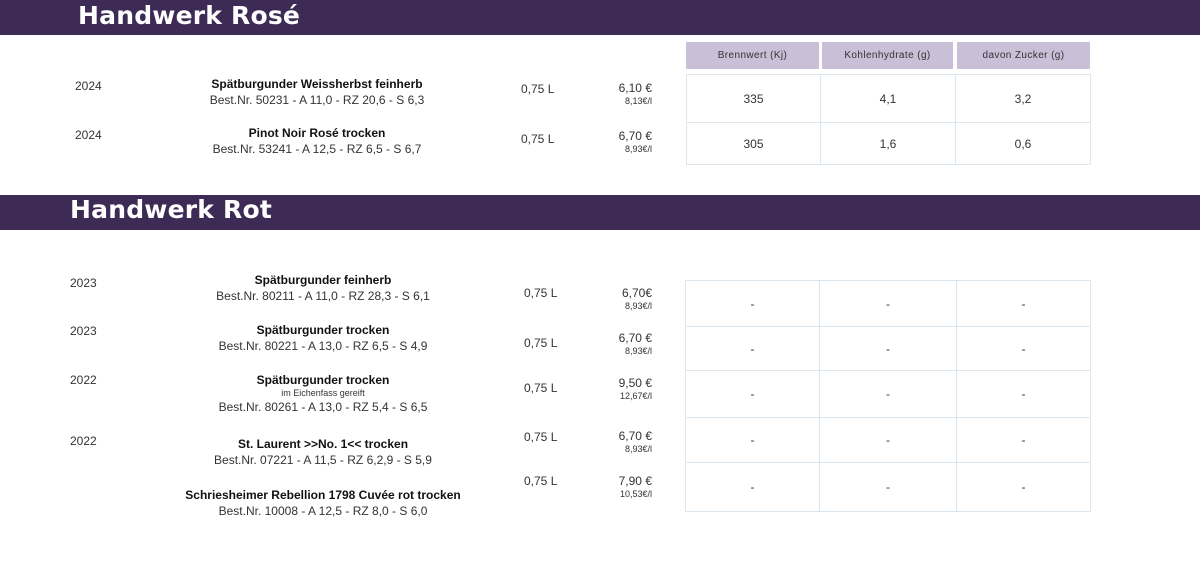  What do you see at coordinates (636, 293) in the screenshot?
I see `price-bottle: 6,70€` at bounding box center [636, 293].